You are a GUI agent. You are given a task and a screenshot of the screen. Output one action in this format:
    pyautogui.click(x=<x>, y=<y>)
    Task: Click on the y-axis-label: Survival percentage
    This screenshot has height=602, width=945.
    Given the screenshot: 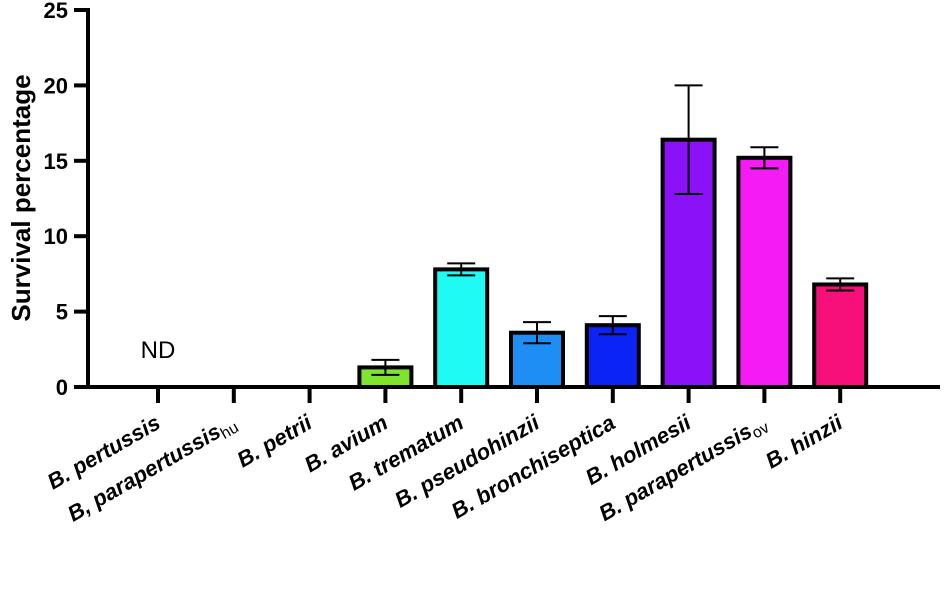 What is the action you would take?
    pyautogui.click(x=21, y=197)
    